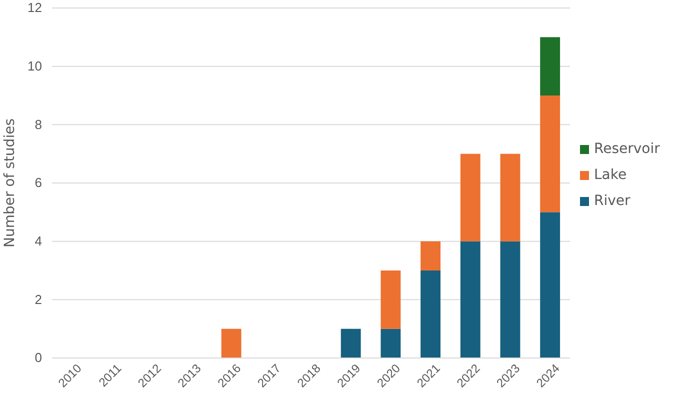 The width and height of the screenshot is (685, 396). Describe the element at coordinates (38, 182) in the screenshot. I see `y-tick-label: 6` at that location.